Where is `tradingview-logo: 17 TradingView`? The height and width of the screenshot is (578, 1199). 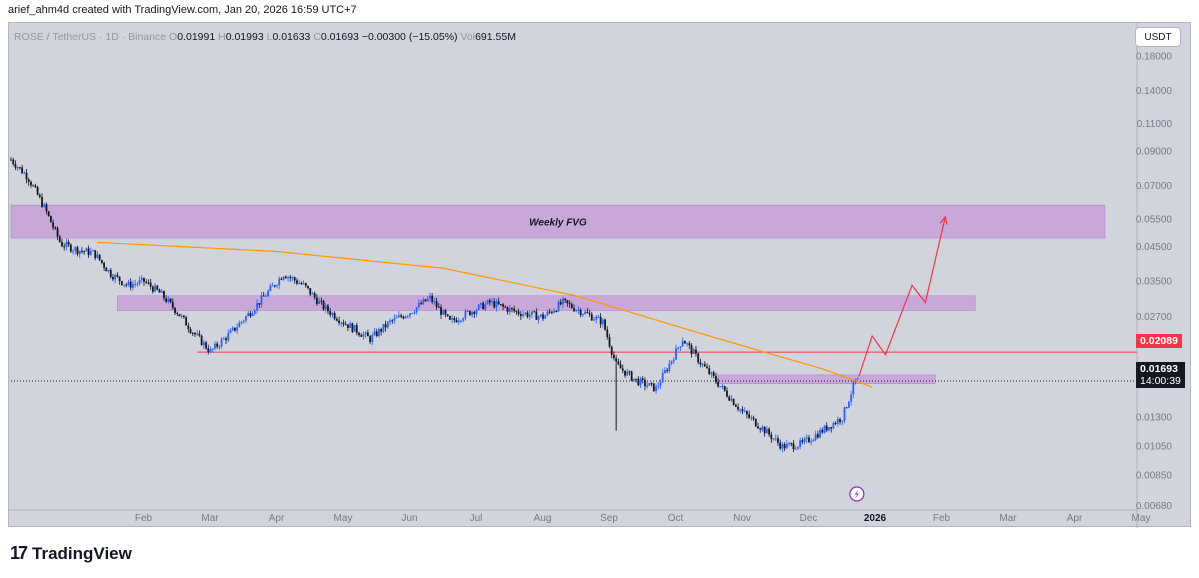
tradingview-logo: 17 TradingView is located at coordinates (71, 553).